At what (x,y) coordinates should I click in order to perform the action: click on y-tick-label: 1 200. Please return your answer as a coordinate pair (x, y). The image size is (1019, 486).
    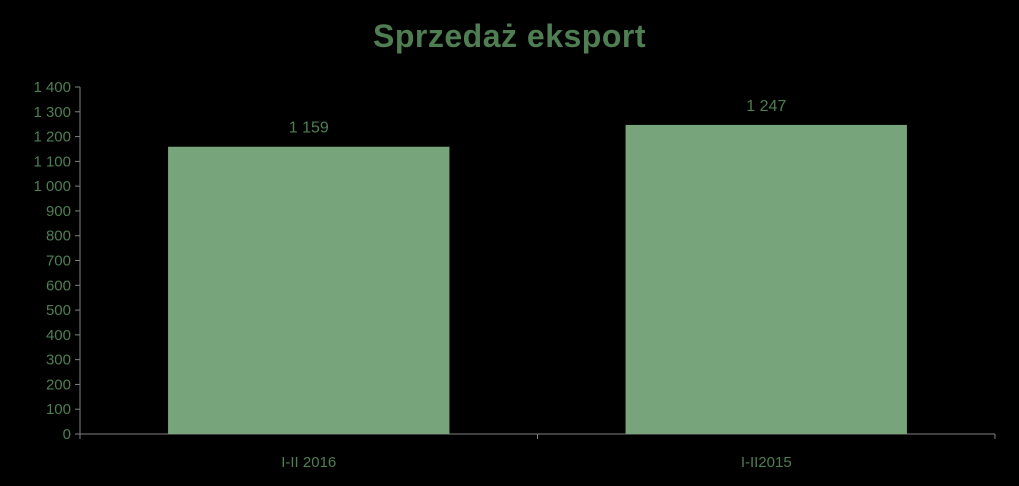
    Looking at the image, I should click on (52, 137).